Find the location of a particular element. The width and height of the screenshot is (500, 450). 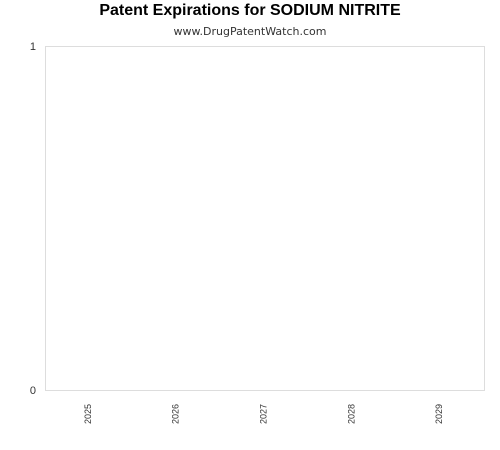

y-tick-label: 0 is located at coordinates (33, 391).